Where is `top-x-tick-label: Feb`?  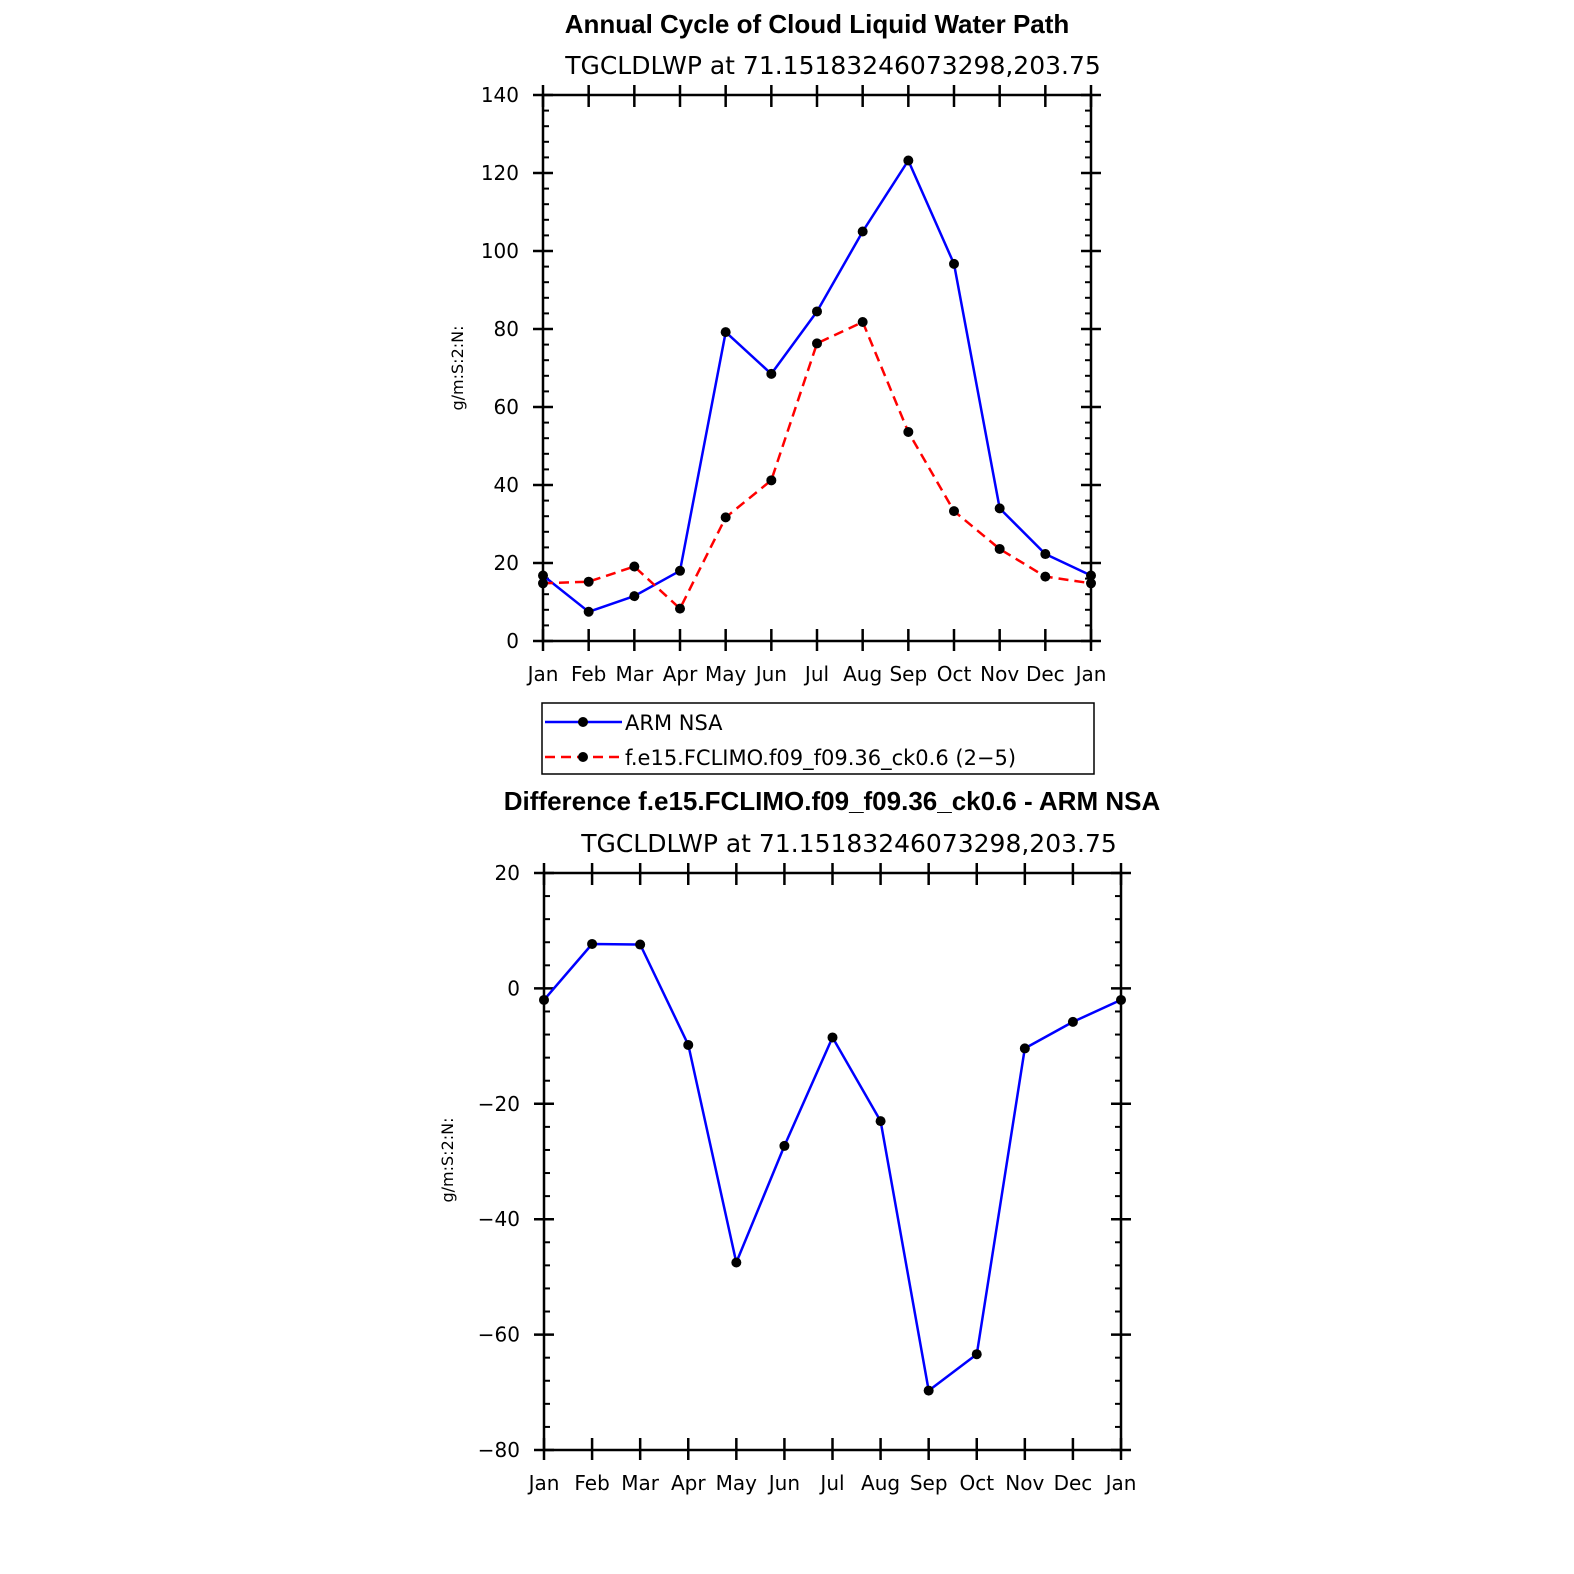 top-x-tick-label: Feb is located at coordinates (588, 674).